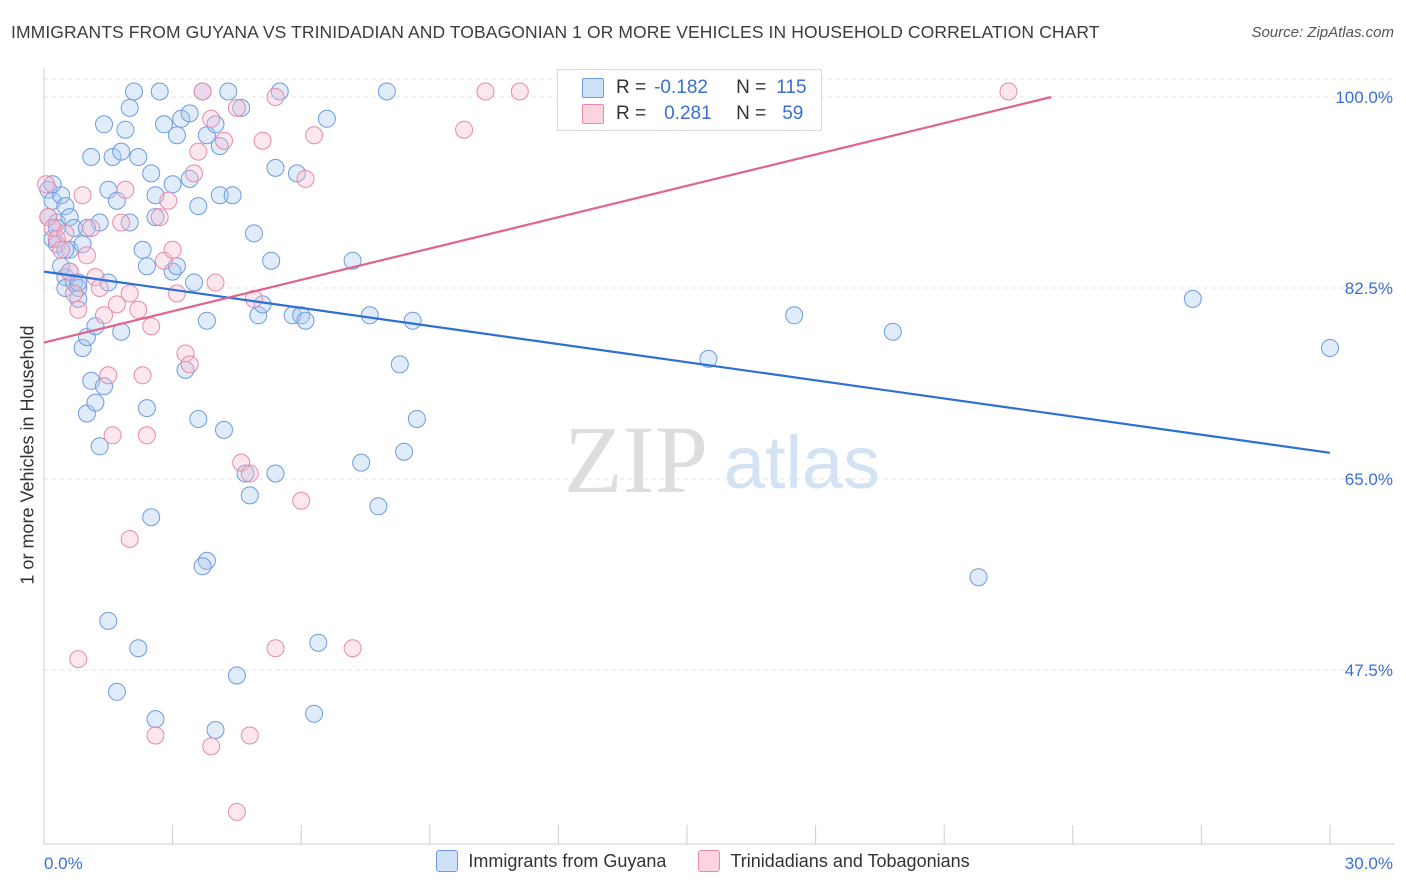 The height and width of the screenshot is (892, 1406). I want to click on legend-label-trinidad: Trinidadians and Tobagonians, so click(850, 860).